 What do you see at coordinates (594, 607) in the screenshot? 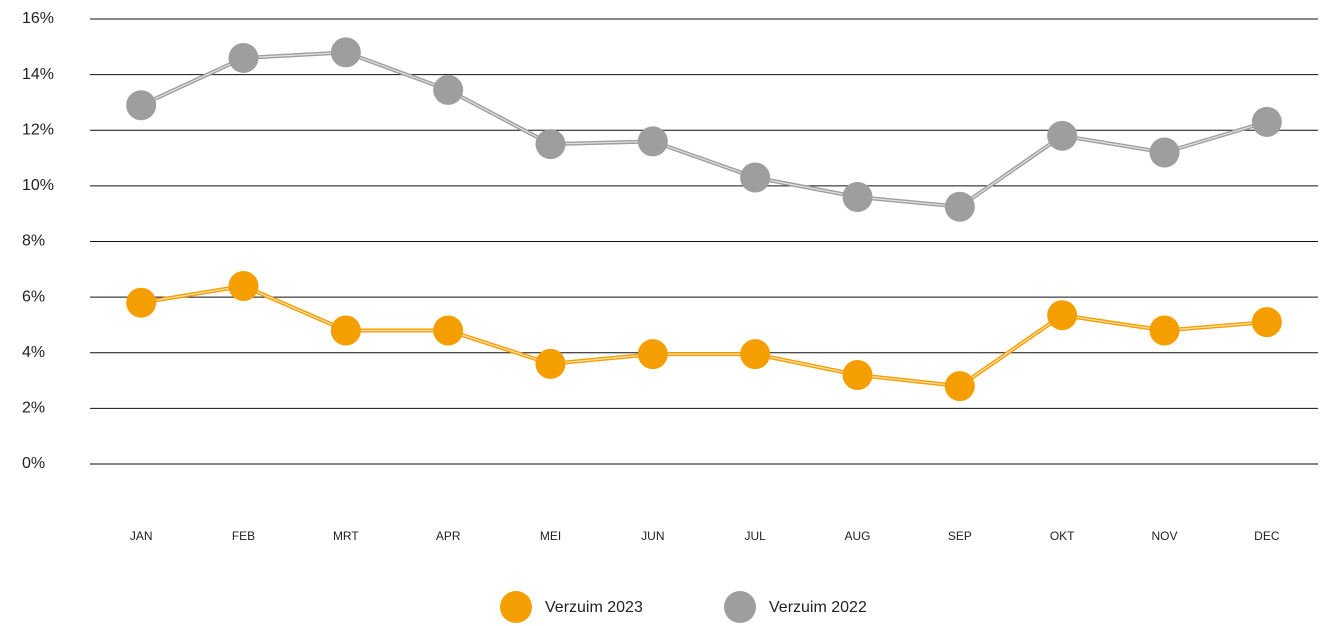
I see `legend-label: Verzuim 2023` at bounding box center [594, 607].